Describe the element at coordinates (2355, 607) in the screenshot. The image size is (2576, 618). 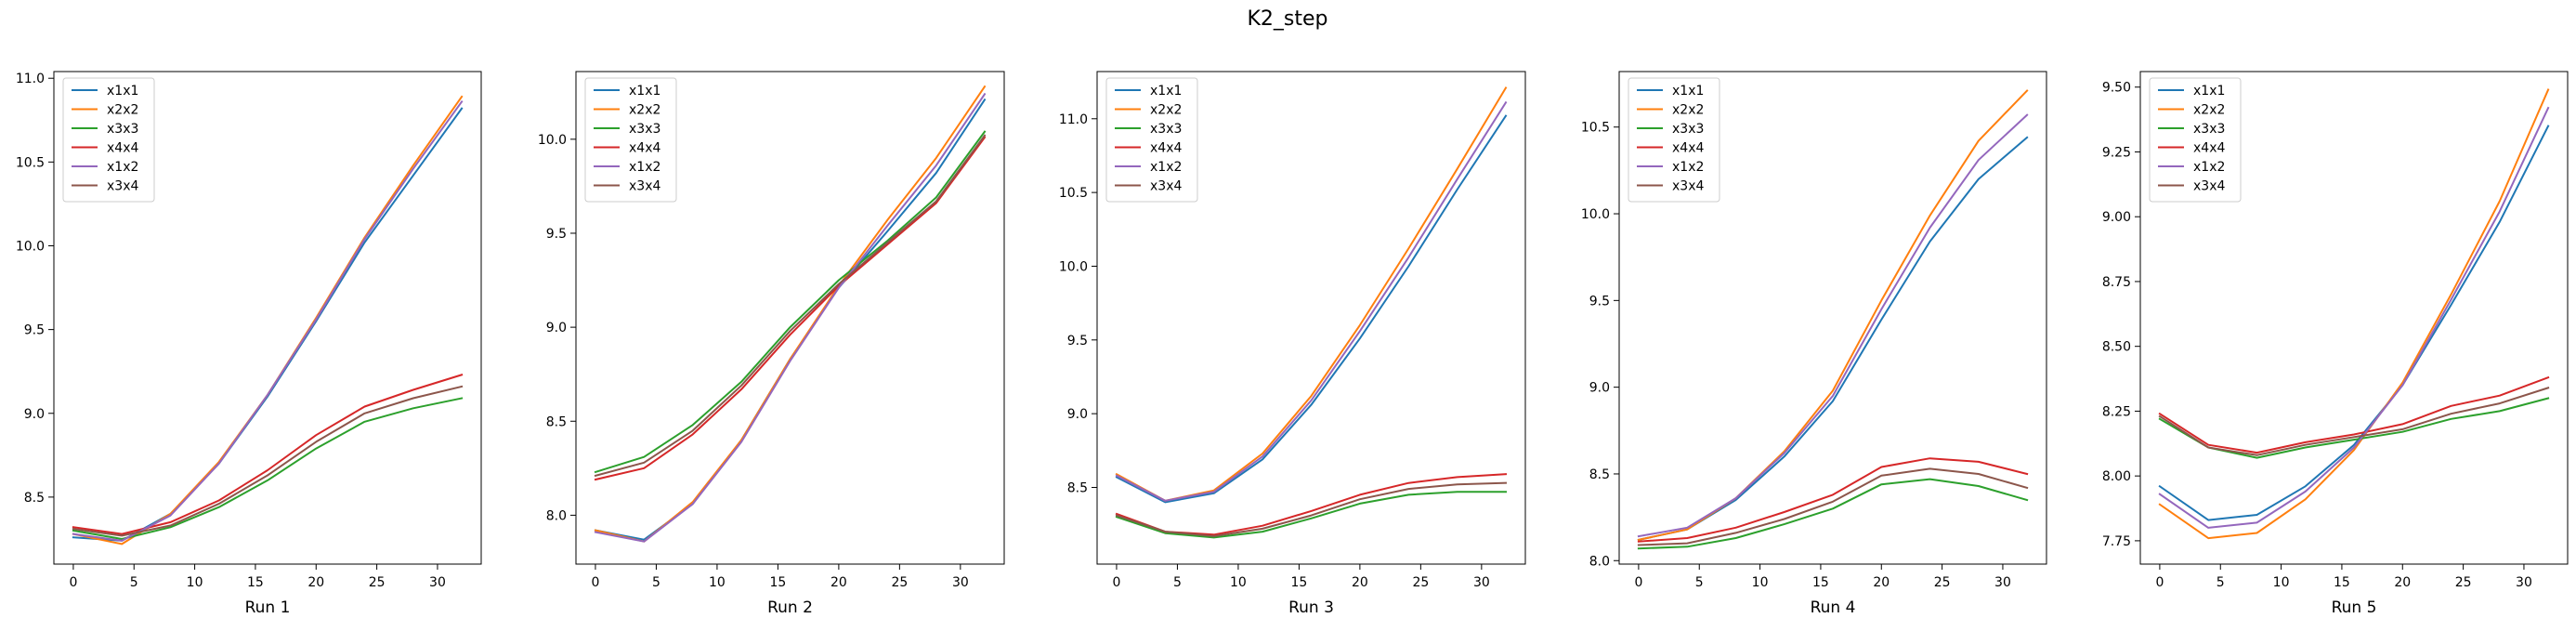
I see `x-axis-label: Run 5` at that location.